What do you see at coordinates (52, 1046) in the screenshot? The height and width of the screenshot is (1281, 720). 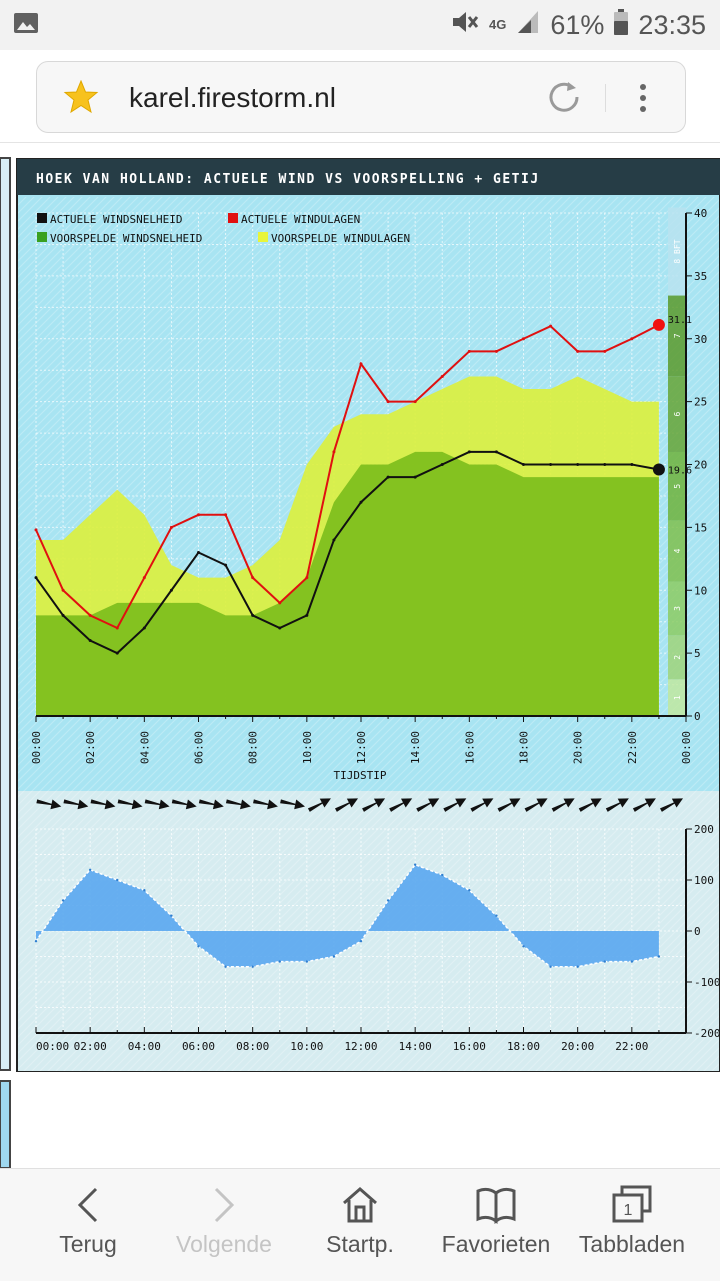 I see `tide-x-tick-label: 00:00` at bounding box center [52, 1046].